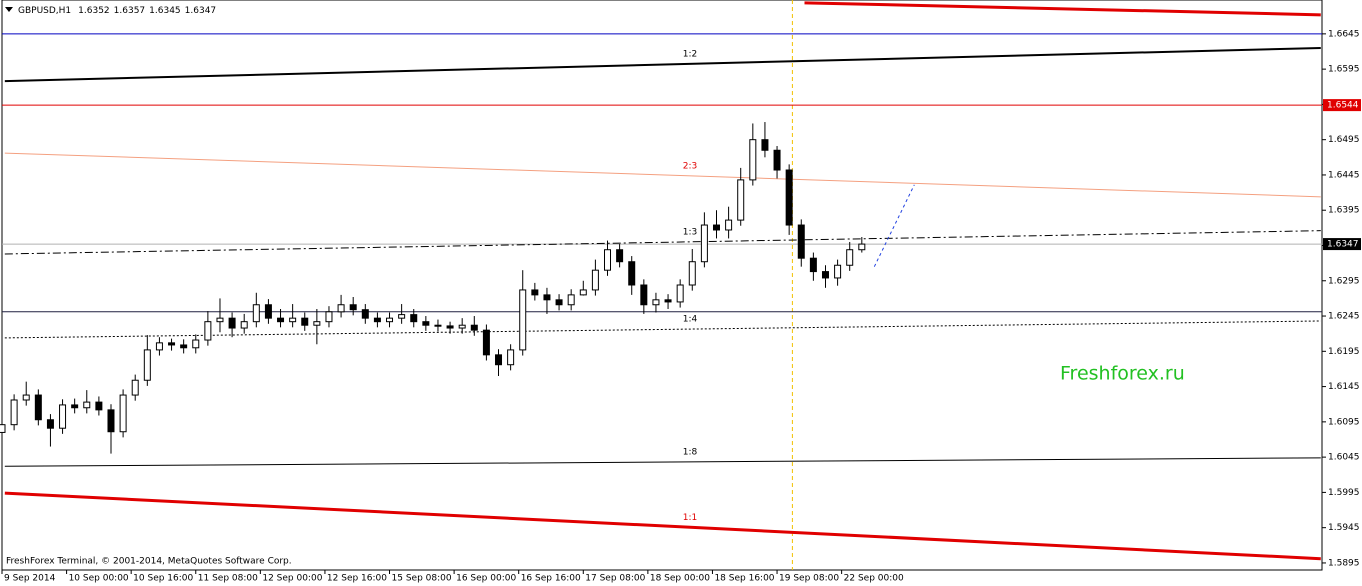  I want to click on x-tick-label: 9 Sep 2014, so click(30, 579).